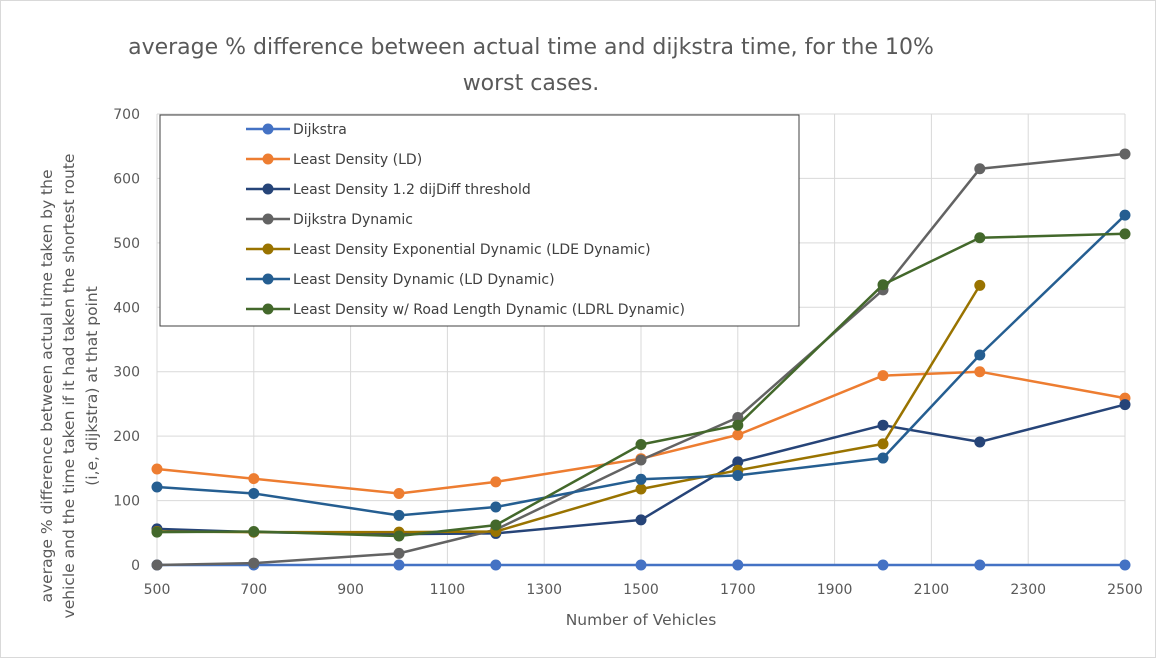  What do you see at coordinates (135, 566) in the screenshot?
I see `y-tick-label: 0` at bounding box center [135, 566].